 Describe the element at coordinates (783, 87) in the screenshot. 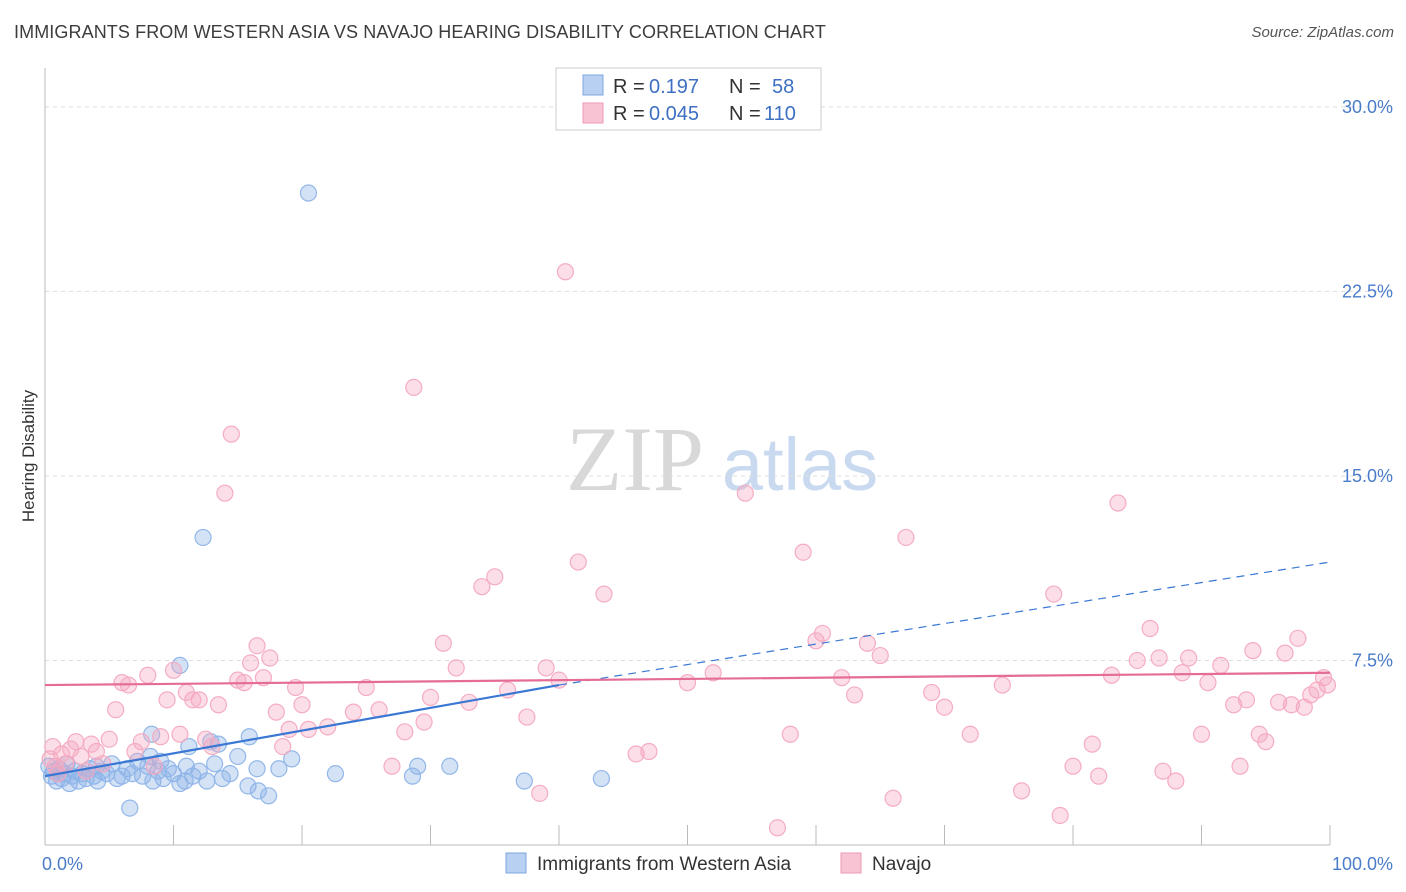

I see `legend-n-value-0: 58` at that location.